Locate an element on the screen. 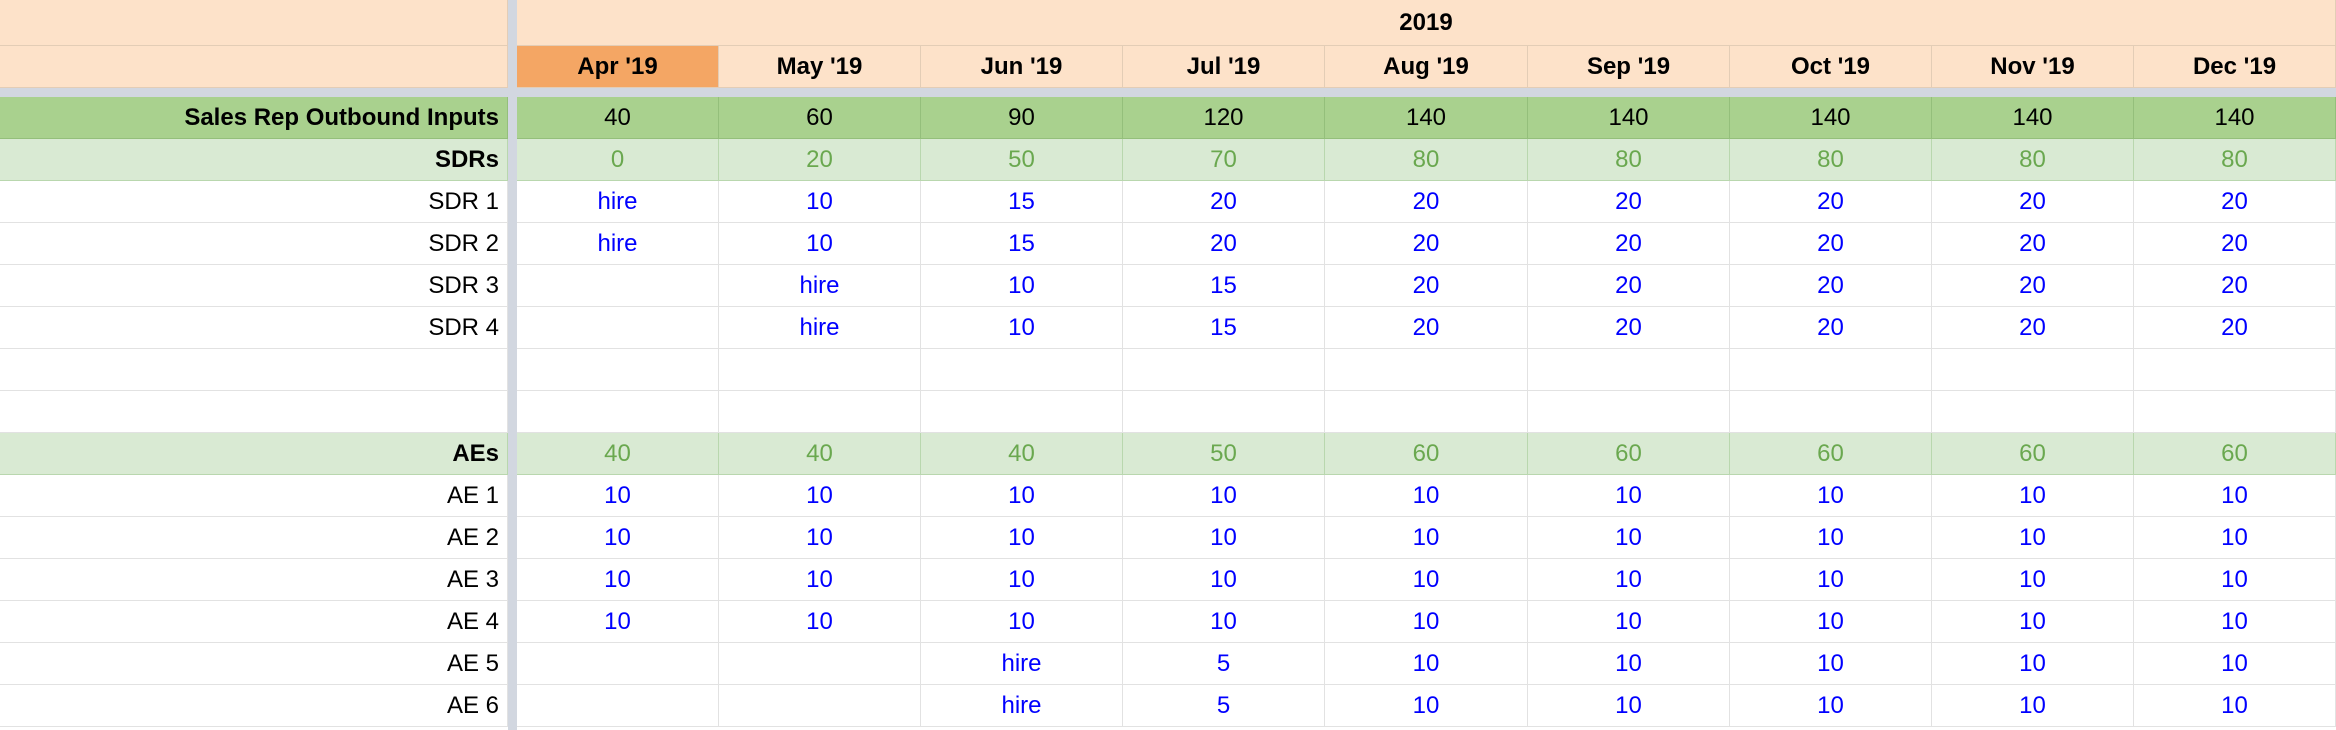 The height and width of the screenshot is (730, 2336). row-label: Sales Rep Outbound Inputs is located at coordinates (254, 118).